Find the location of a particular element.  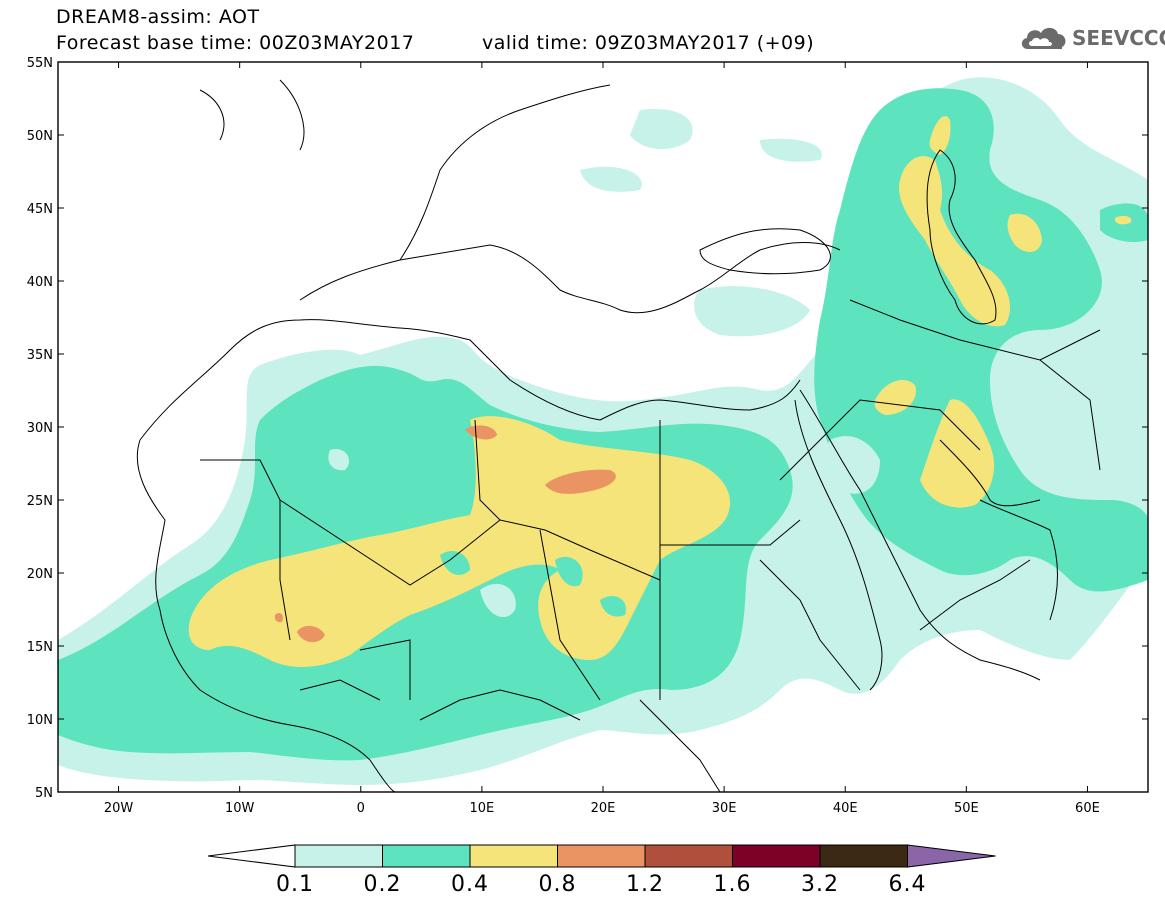

lat-tick-label: 40N is located at coordinates (40, 282).